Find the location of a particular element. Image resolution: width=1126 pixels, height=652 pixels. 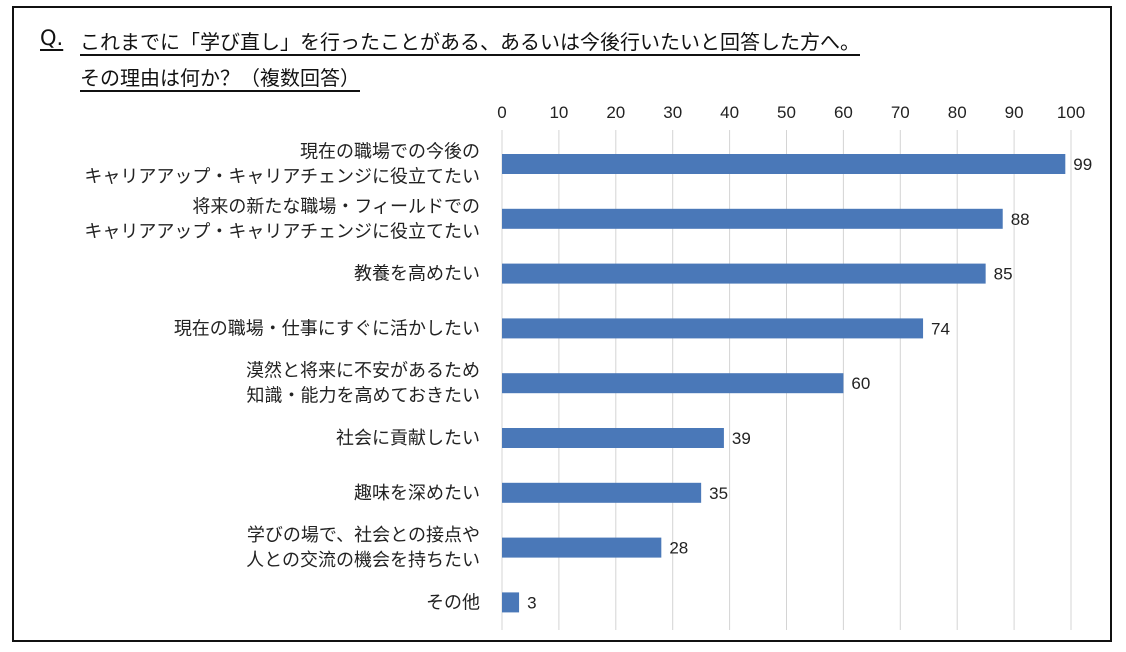

x-tick-label: 90 is located at coordinates (1014, 112).